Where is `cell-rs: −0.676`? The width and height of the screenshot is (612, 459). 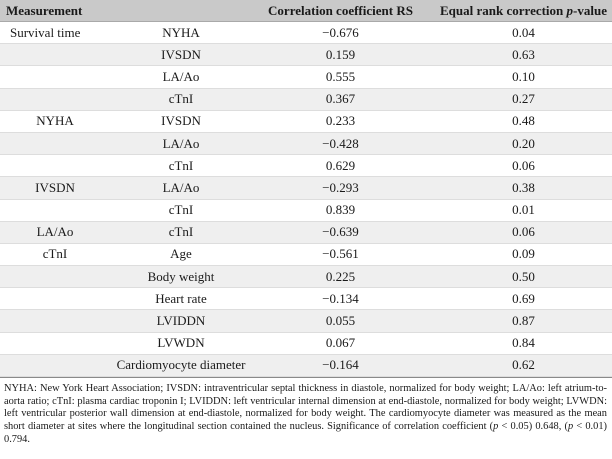 cell-rs: −0.676 is located at coordinates (340, 32).